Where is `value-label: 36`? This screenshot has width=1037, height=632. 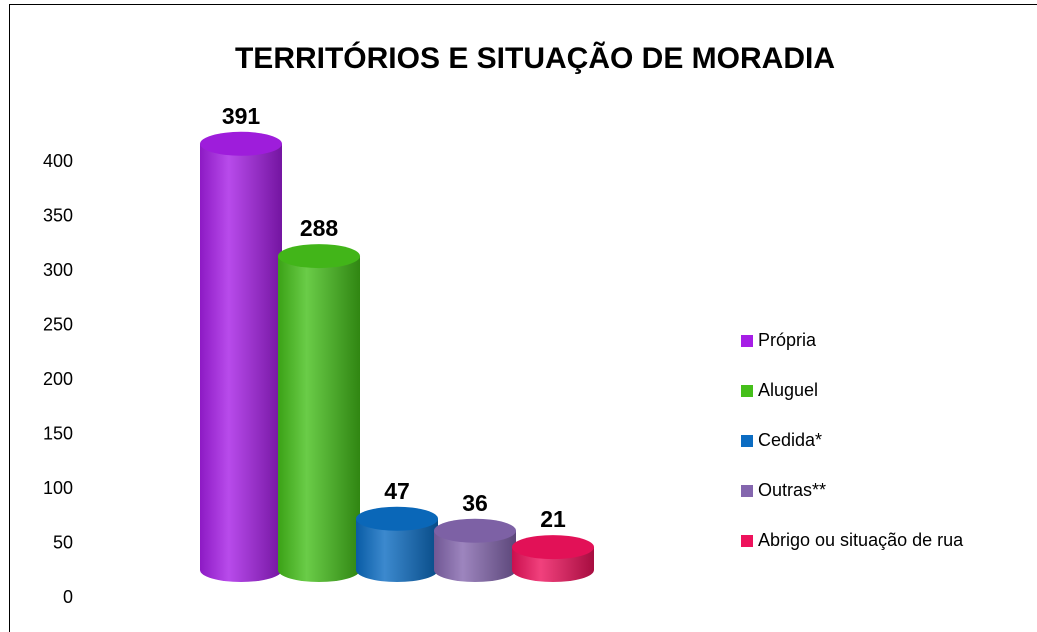 value-label: 36 is located at coordinates (475, 503).